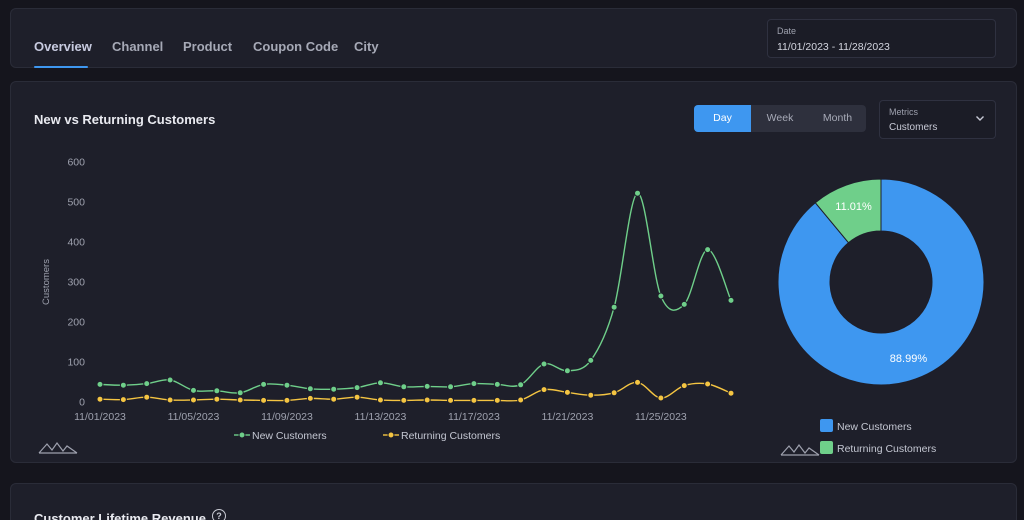 The width and height of the screenshot is (1024, 520). What do you see at coordinates (903, 112) in the screenshot?
I see `metrics-label: Metrics` at bounding box center [903, 112].